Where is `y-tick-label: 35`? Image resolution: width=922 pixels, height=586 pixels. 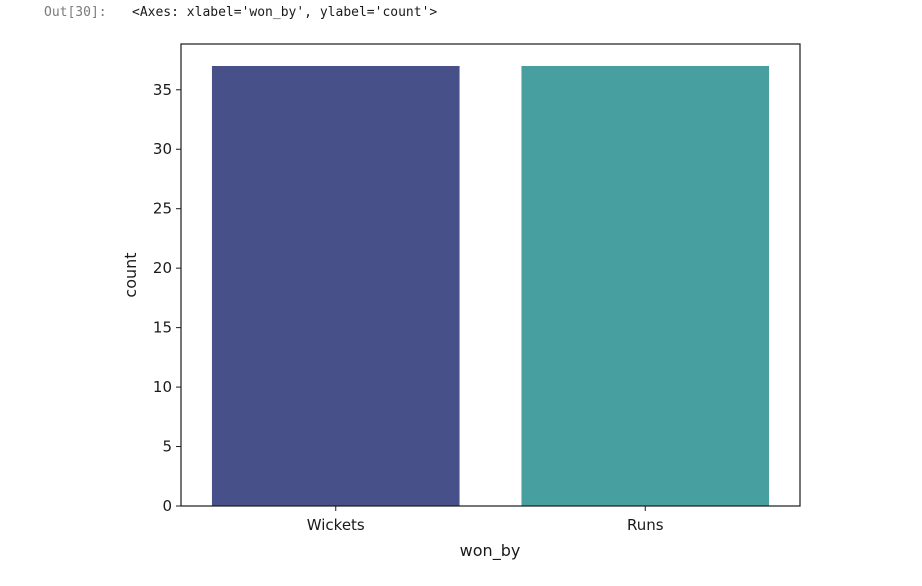
y-tick-label: 35 is located at coordinates (162, 90).